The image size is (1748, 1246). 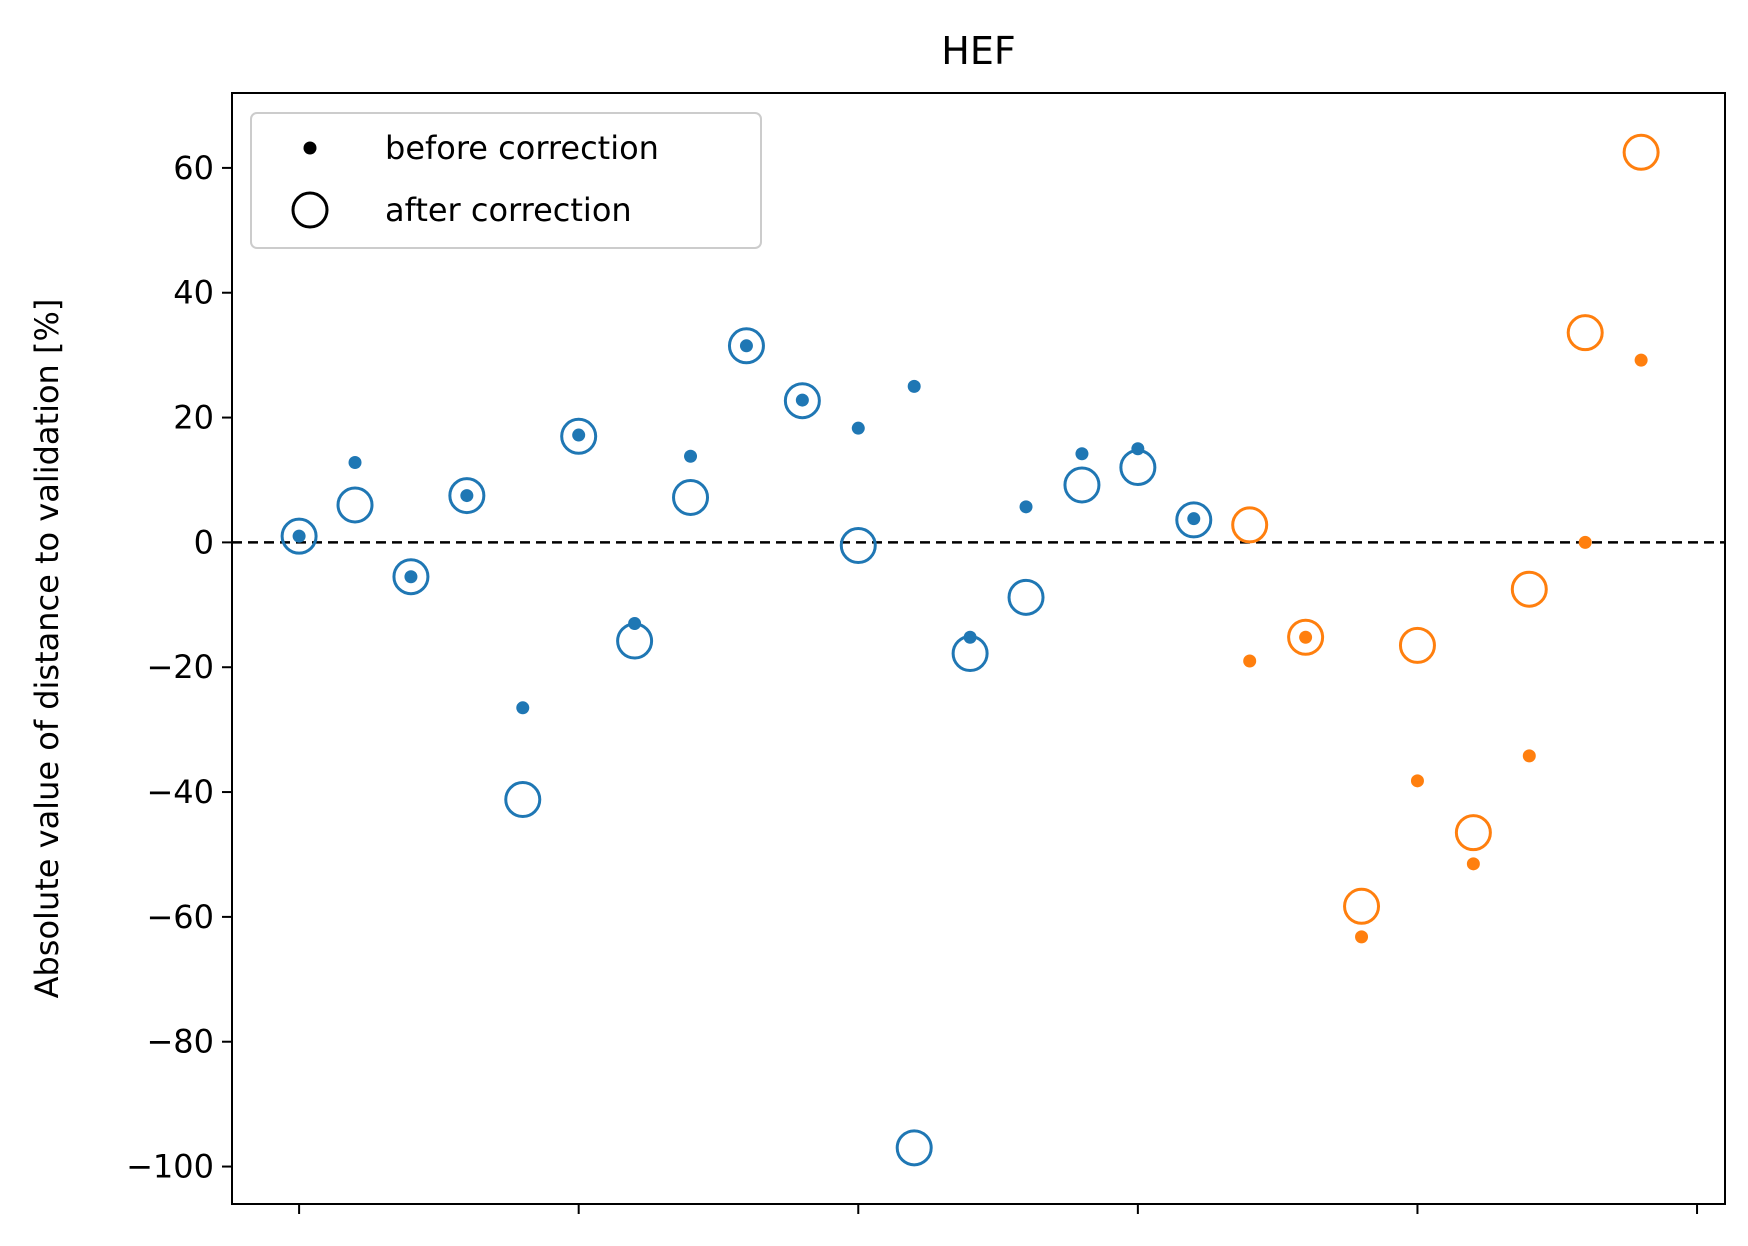 I want to click on y-tick-label: −80, so click(x=180, y=1042).